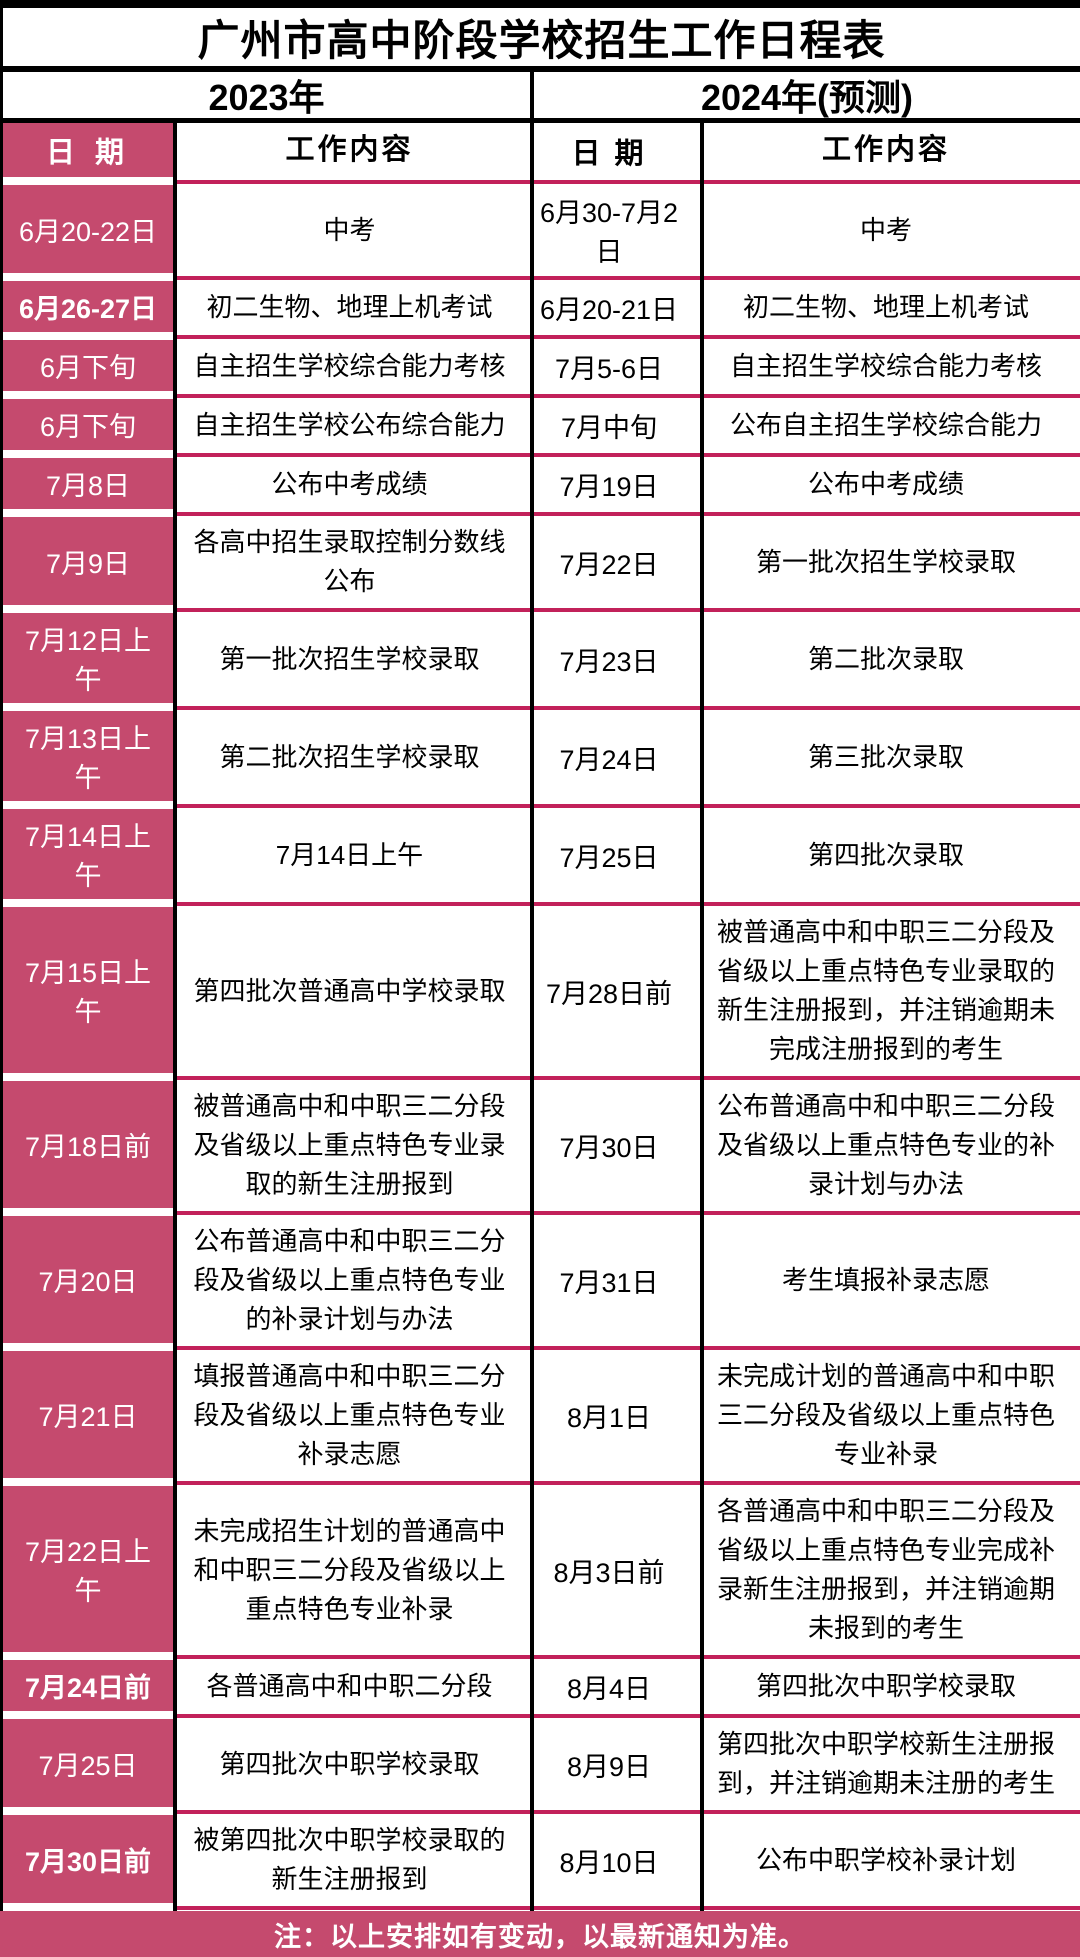 This screenshot has width=1080, height=1957. Describe the element at coordinates (349, 1763) in the screenshot. I see `work-2023-cell: 第四批次中职学校录取` at that location.